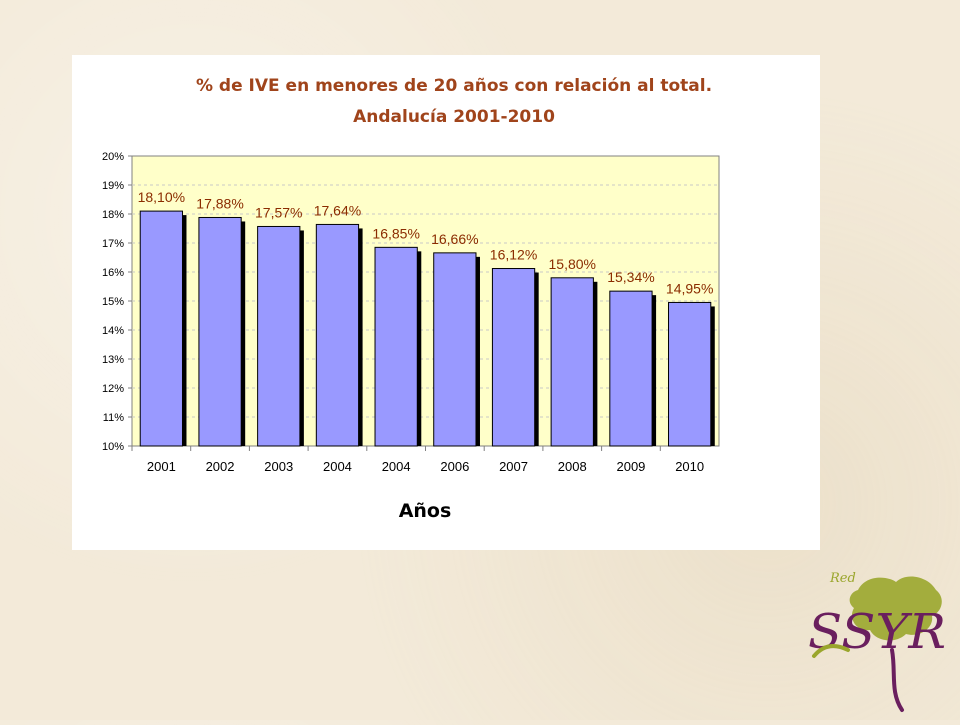  I want to click on data-label: 16,66%, so click(454, 239).